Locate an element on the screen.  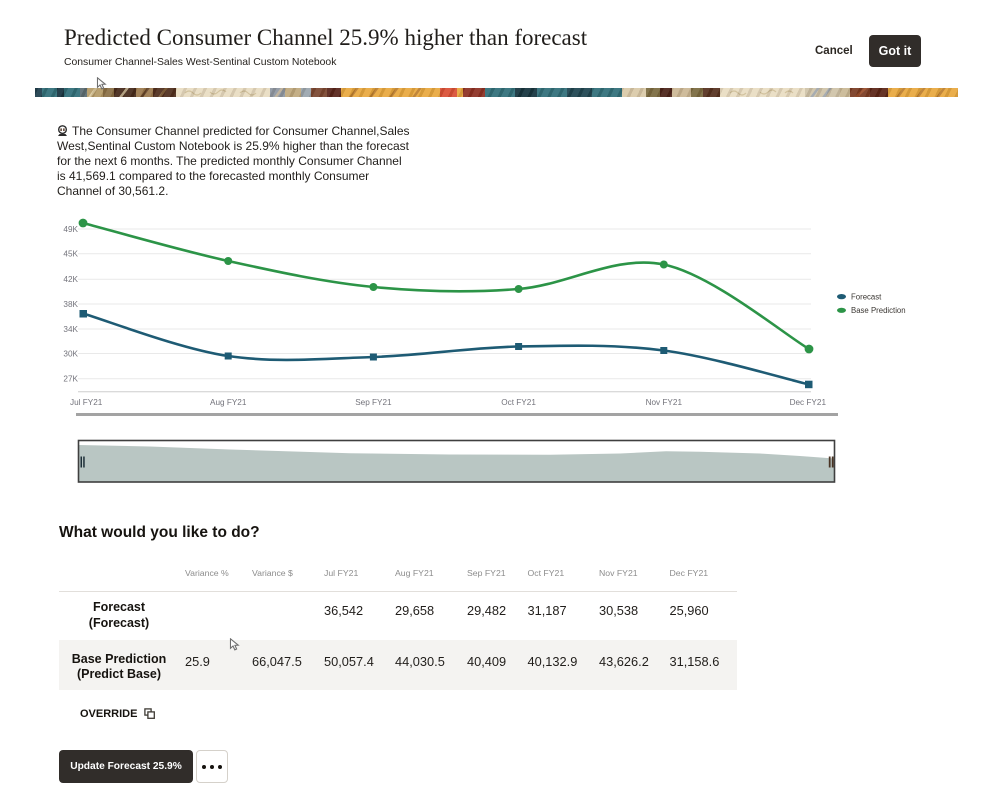
svg-text: 34K is located at coordinates (70, 329).